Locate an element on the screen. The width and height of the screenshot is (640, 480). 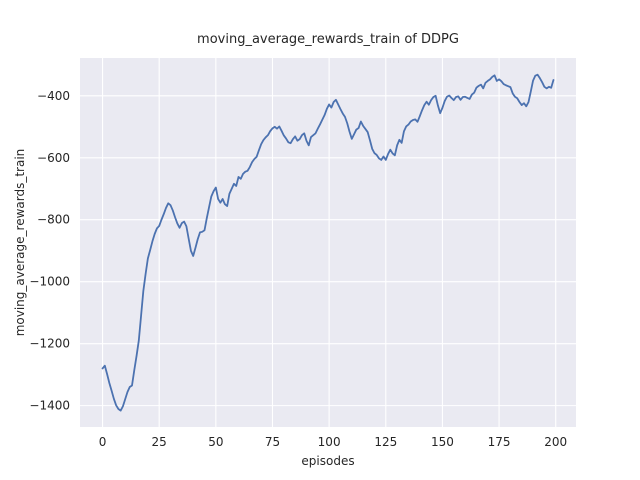
x-tick-label: 200 is located at coordinates (555, 442).